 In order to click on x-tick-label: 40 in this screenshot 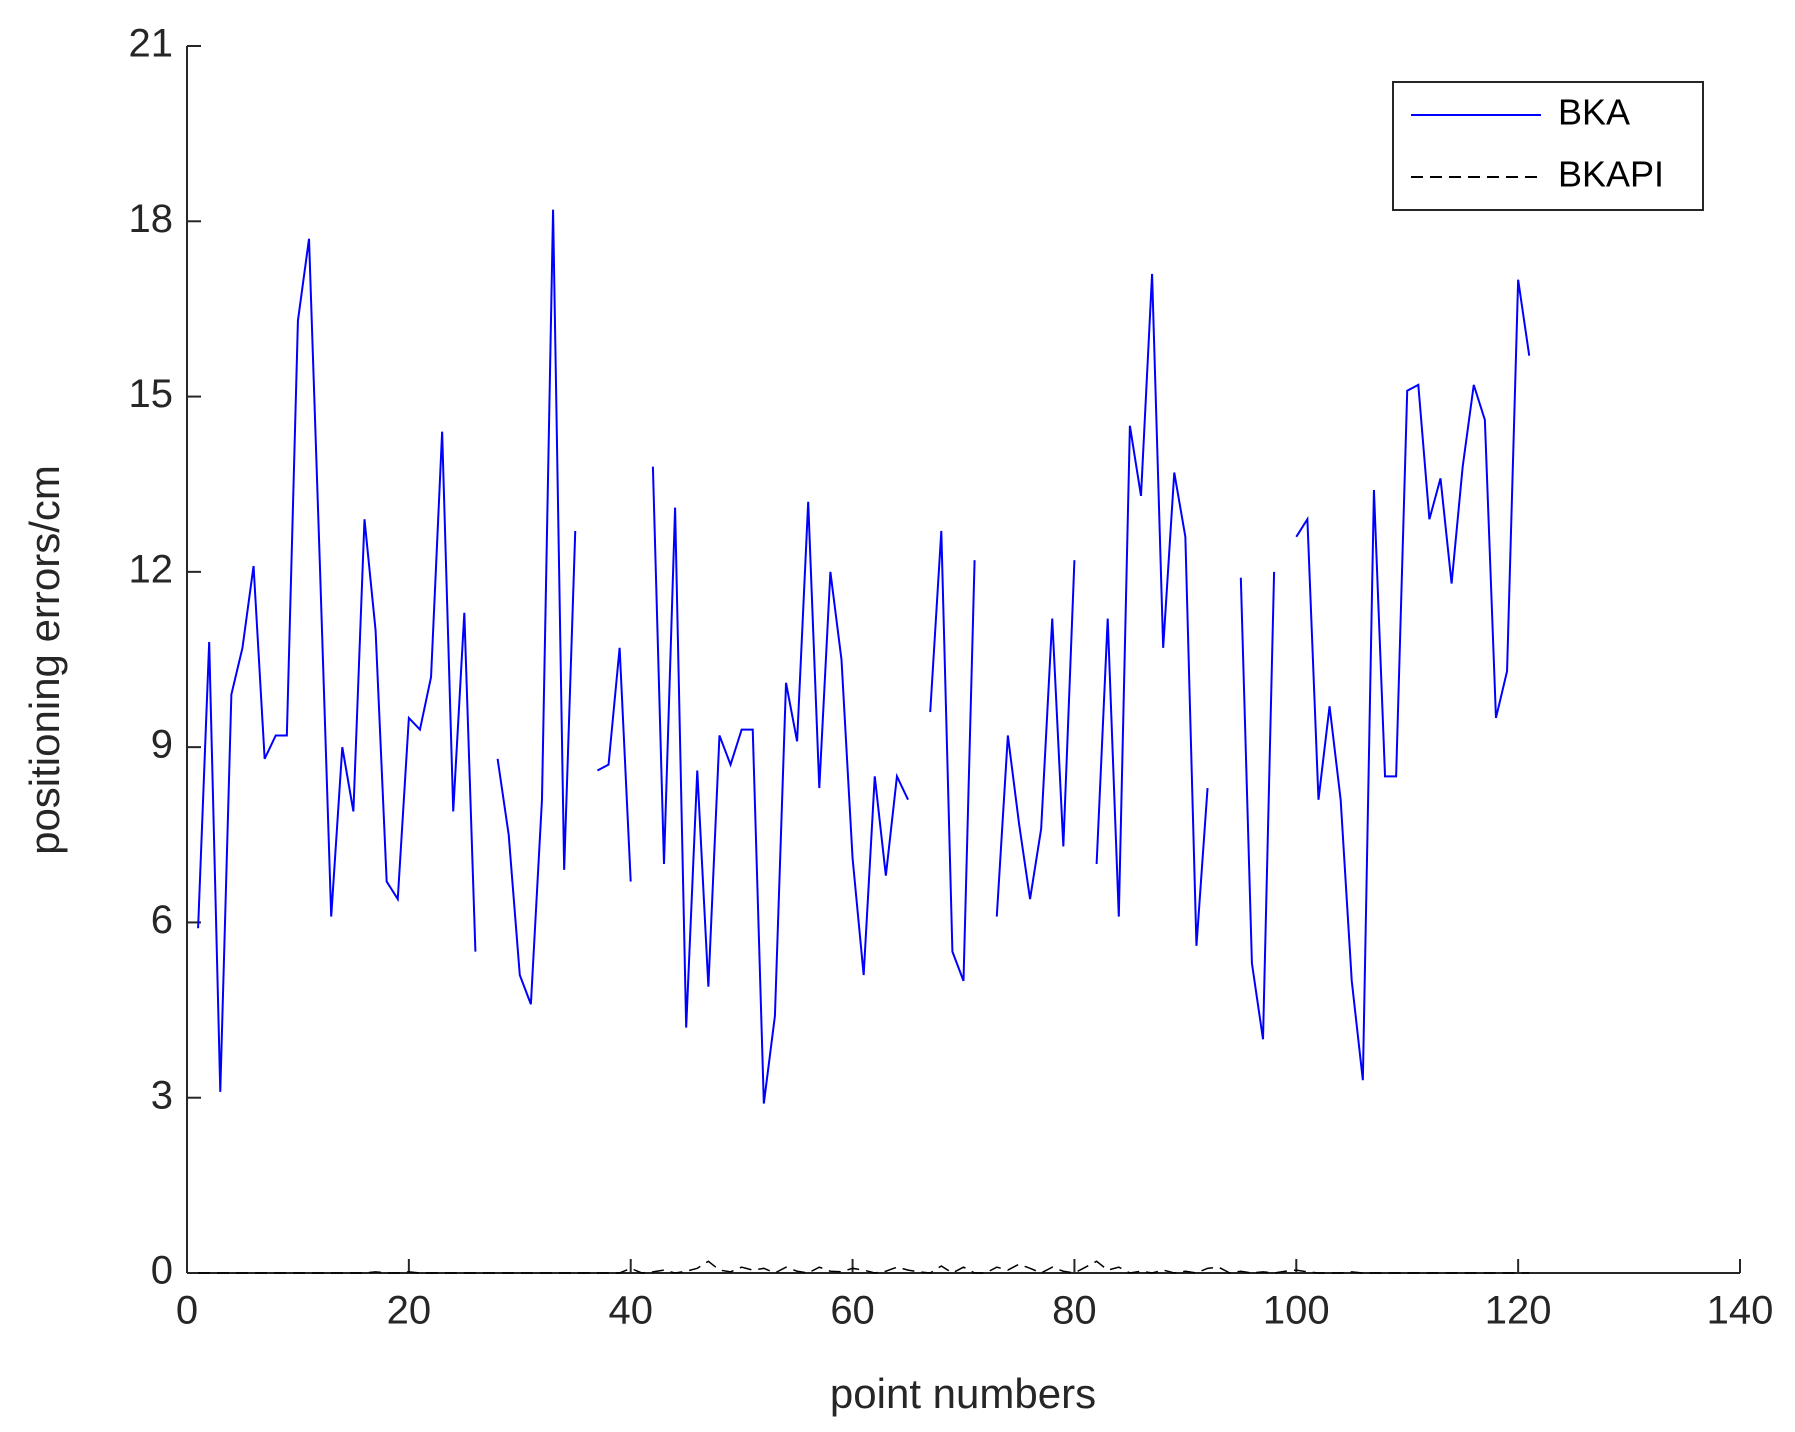, I will do `click(630, 1311)`.